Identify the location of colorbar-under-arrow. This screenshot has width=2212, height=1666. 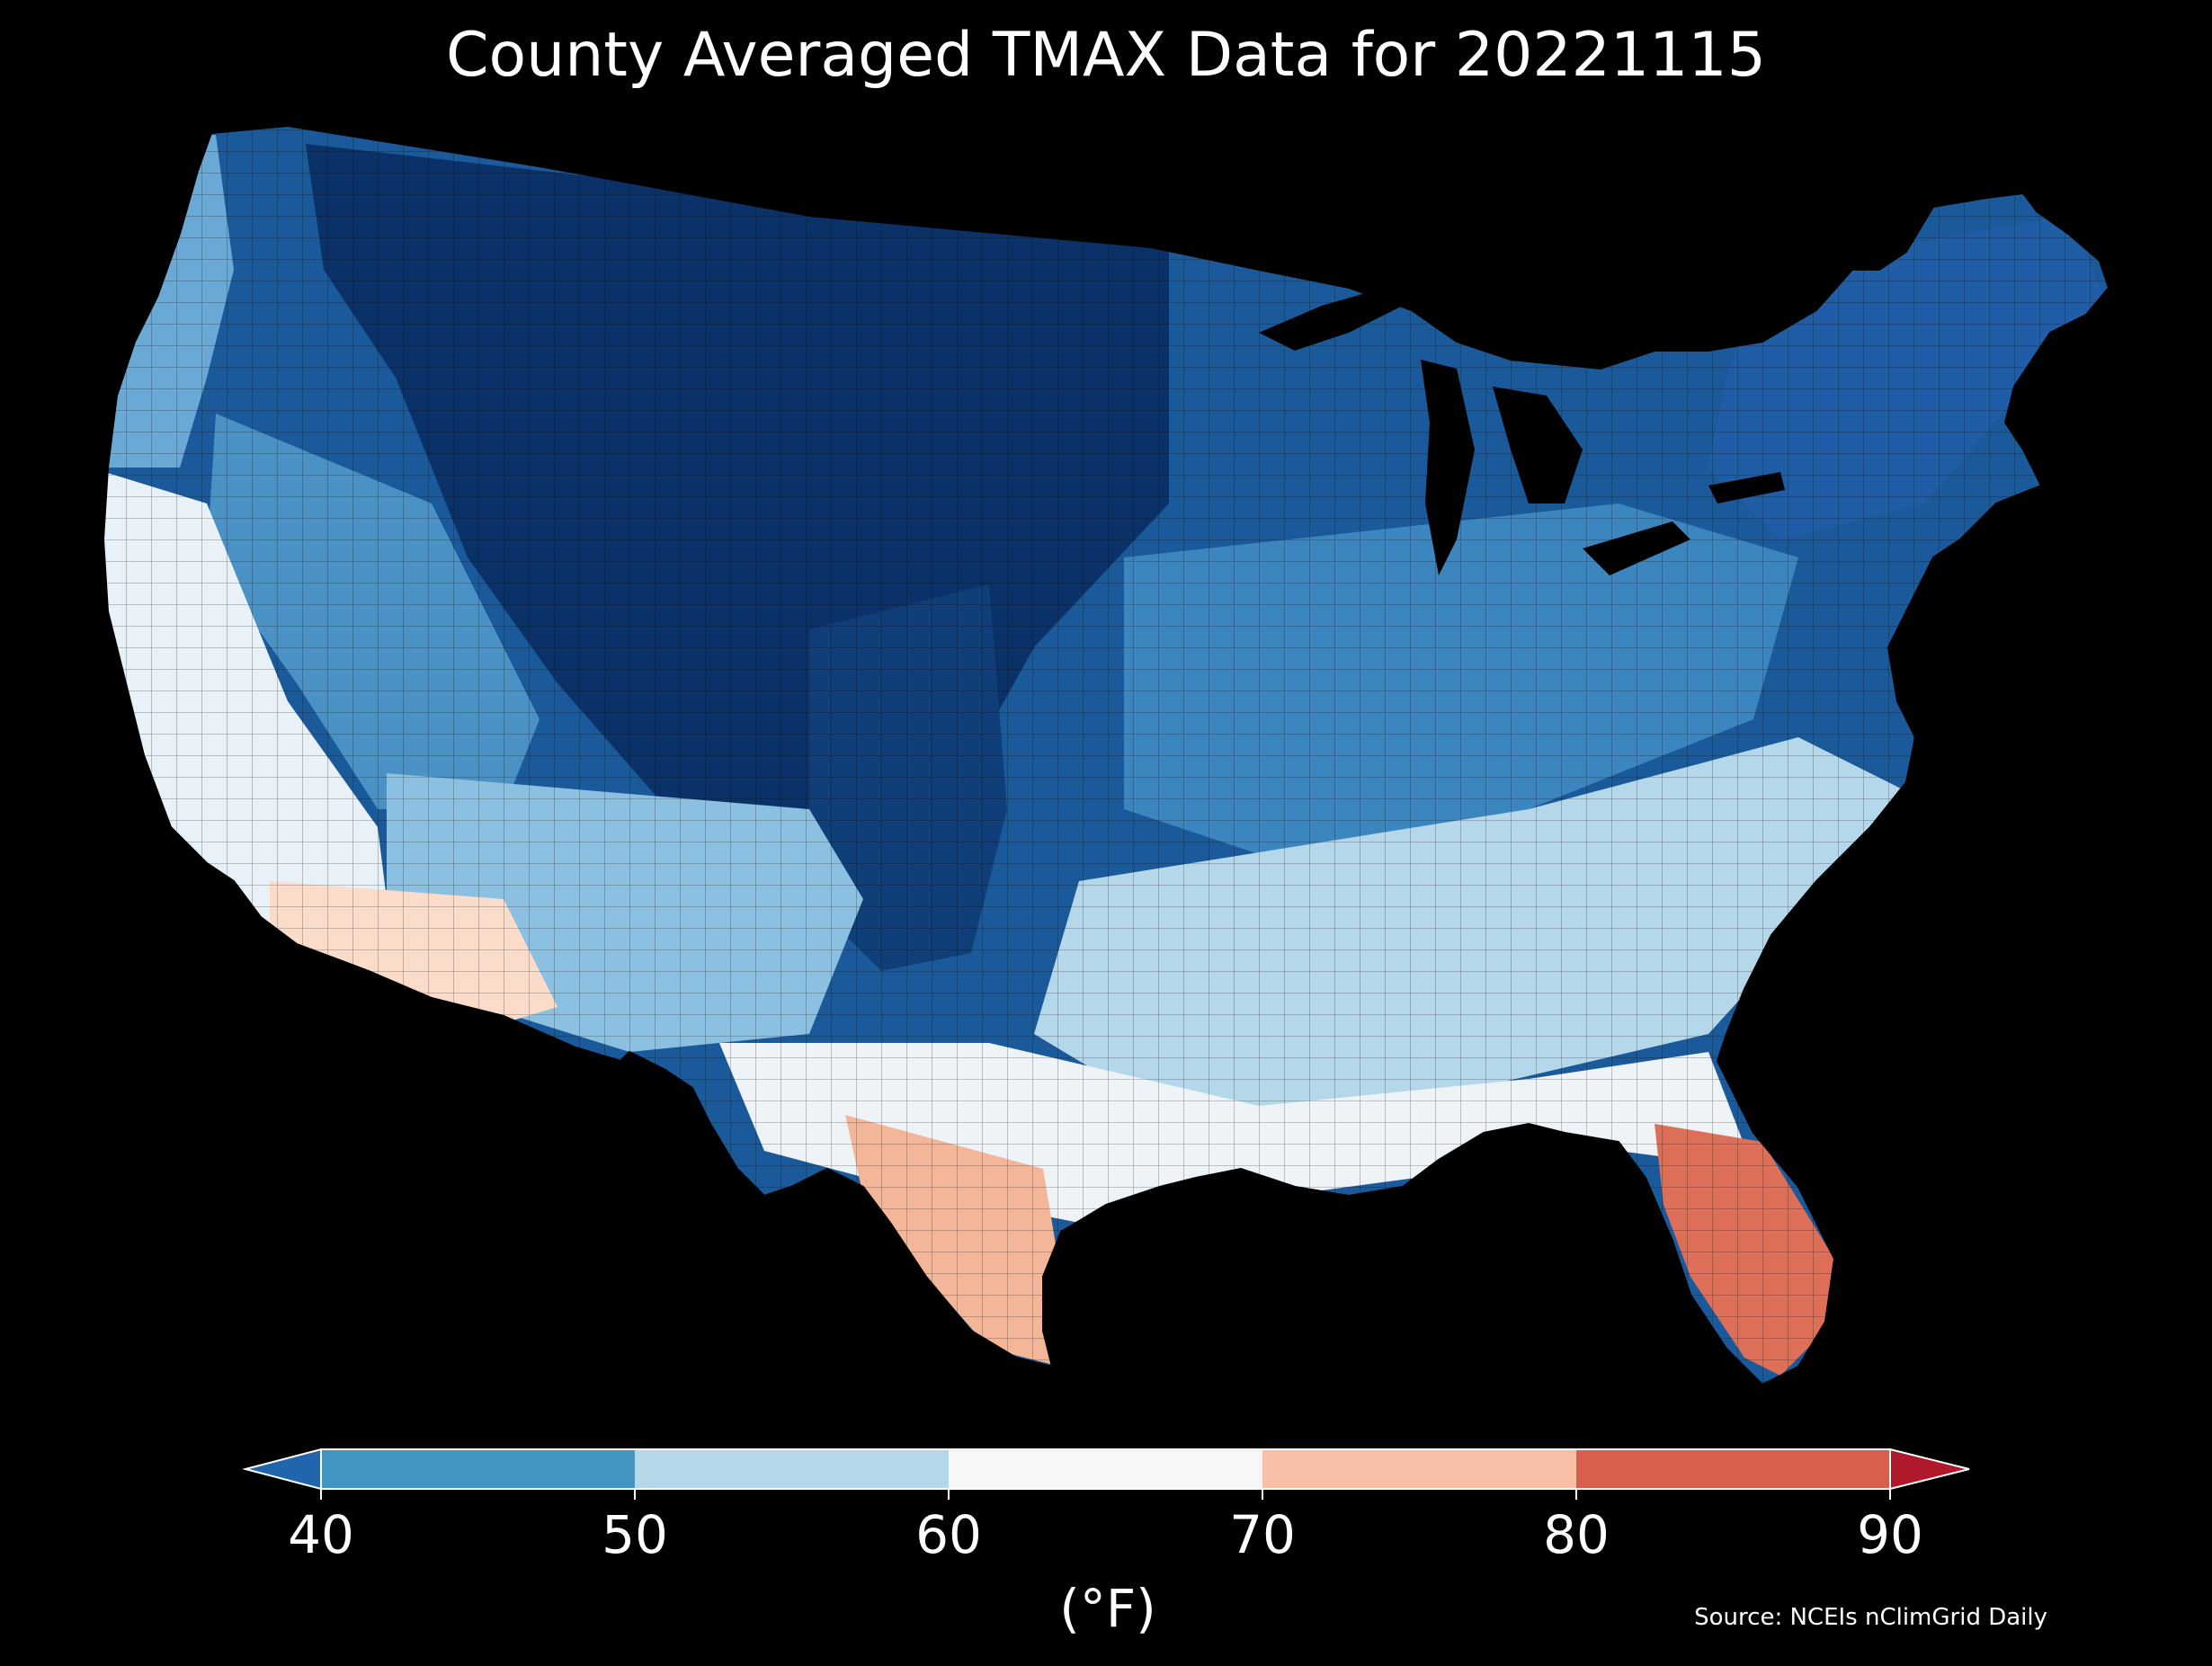
(282, 1470).